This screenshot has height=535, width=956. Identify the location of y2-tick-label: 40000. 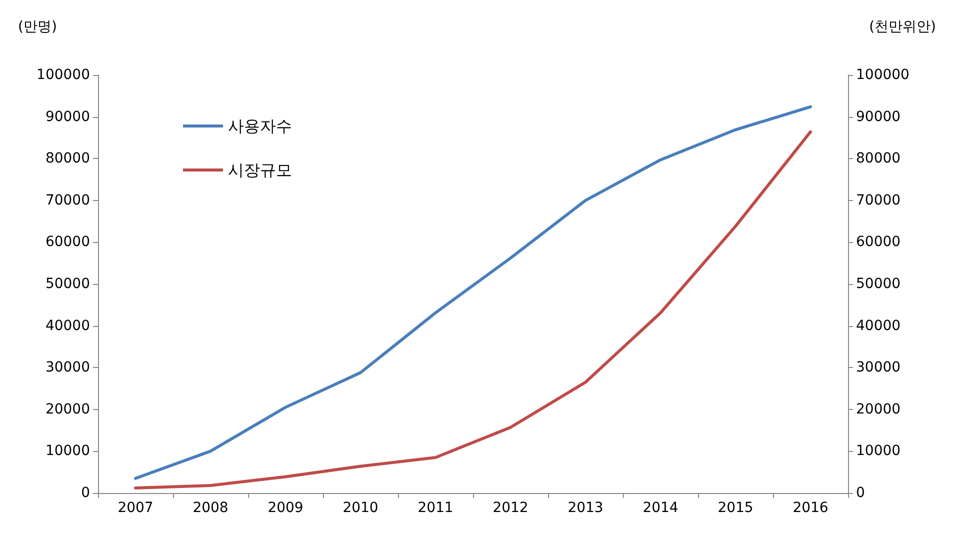
(878, 326).